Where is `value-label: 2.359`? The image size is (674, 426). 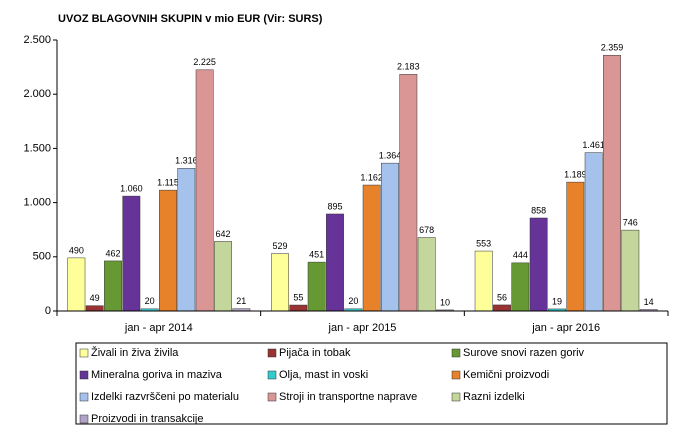 value-label: 2.359 is located at coordinates (612, 48).